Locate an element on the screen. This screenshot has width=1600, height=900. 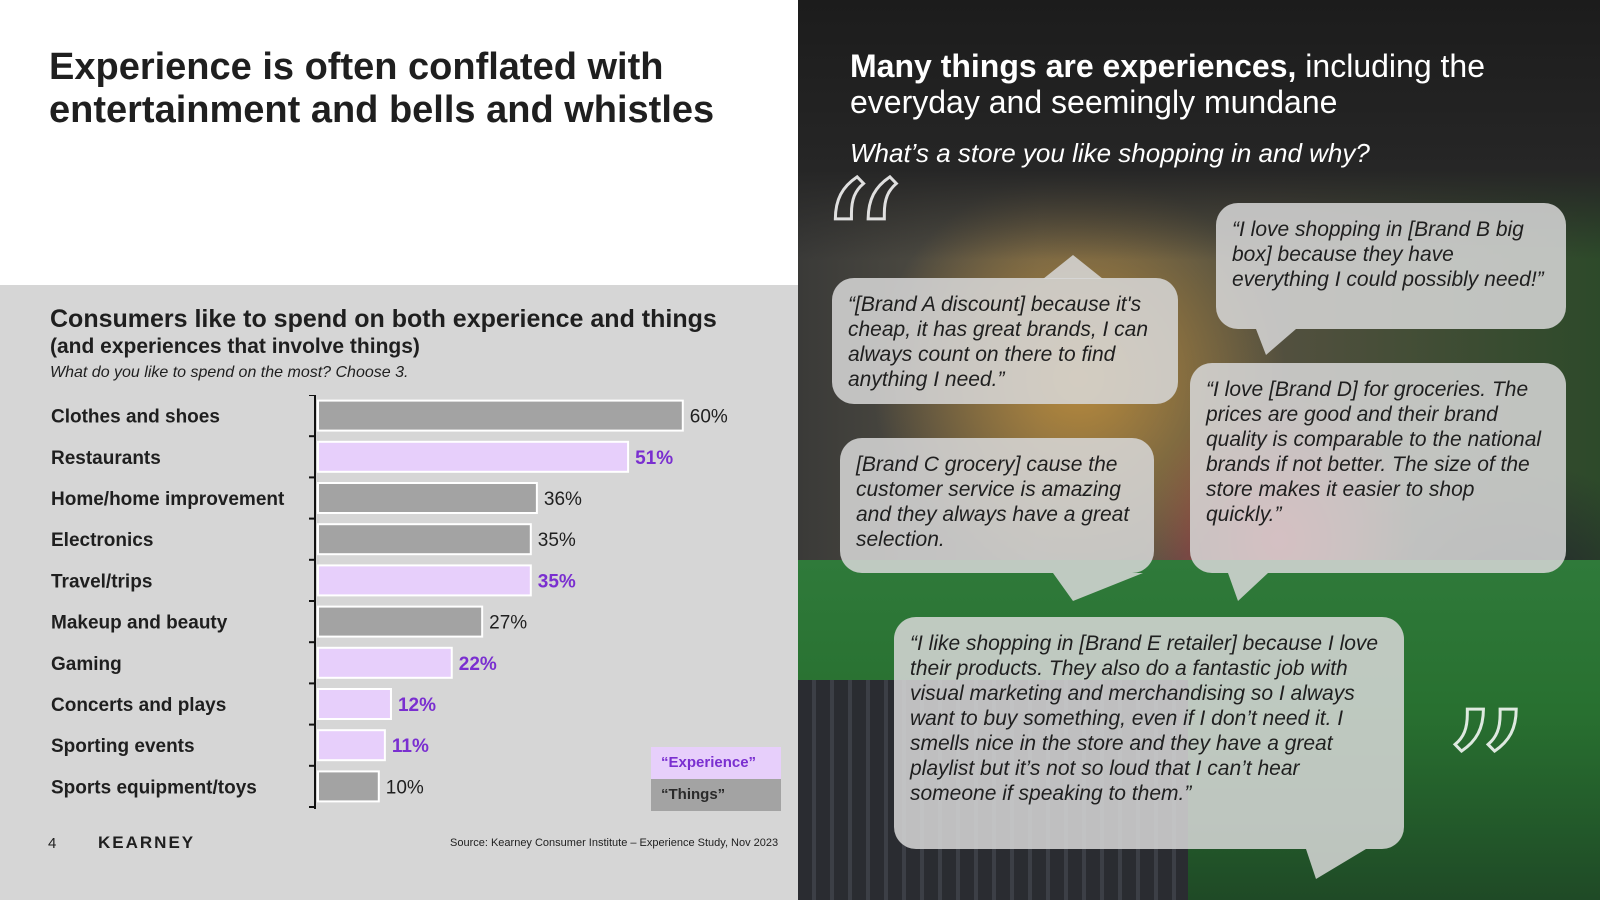
value-label: 11% is located at coordinates (410, 746).